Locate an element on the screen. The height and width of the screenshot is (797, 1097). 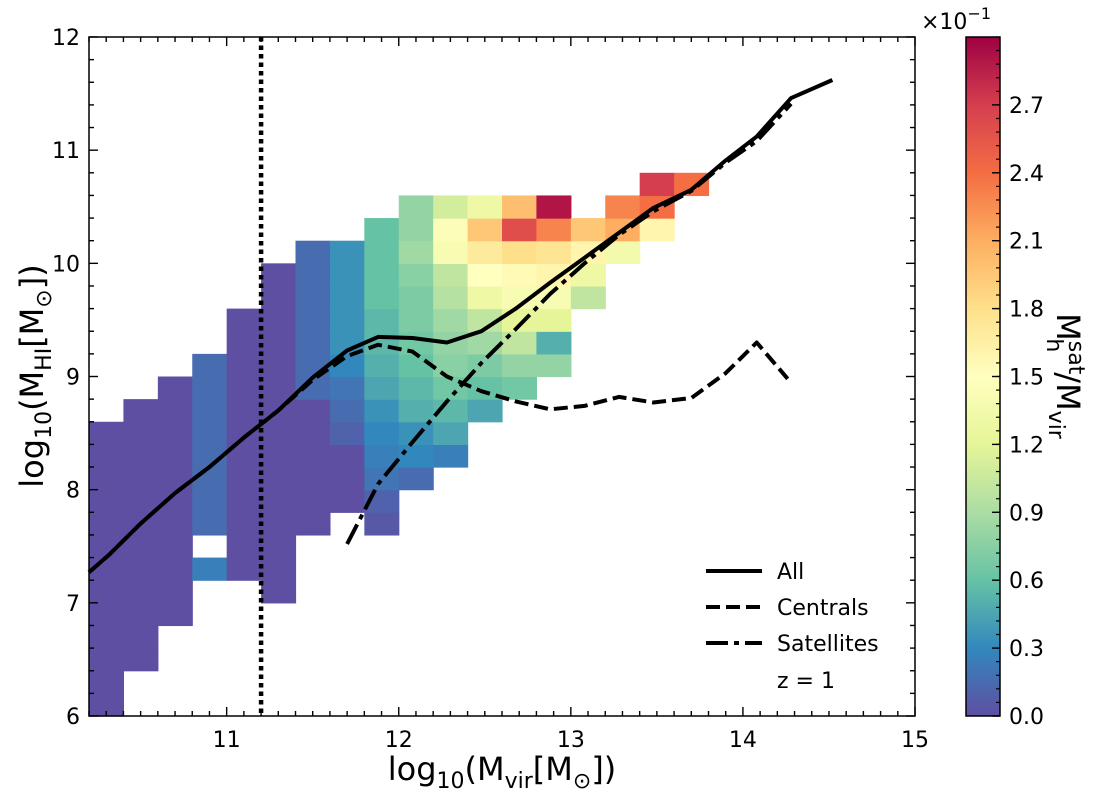
y-axis-label-suffix: ]) is located at coordinates (32, 276).